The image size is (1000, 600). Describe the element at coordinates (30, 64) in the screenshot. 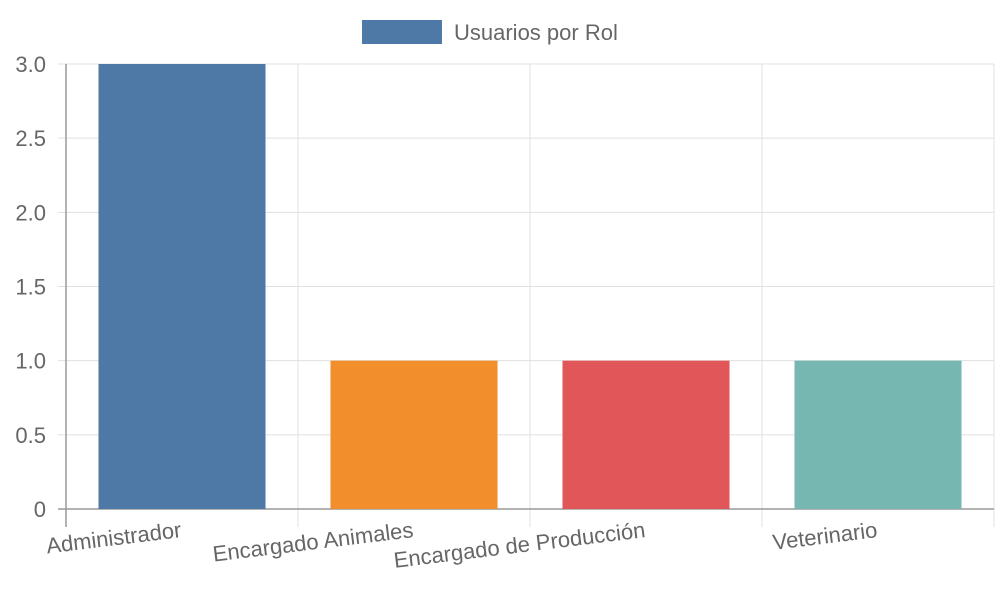

I see `y-tick-label: 3.0` at that location.